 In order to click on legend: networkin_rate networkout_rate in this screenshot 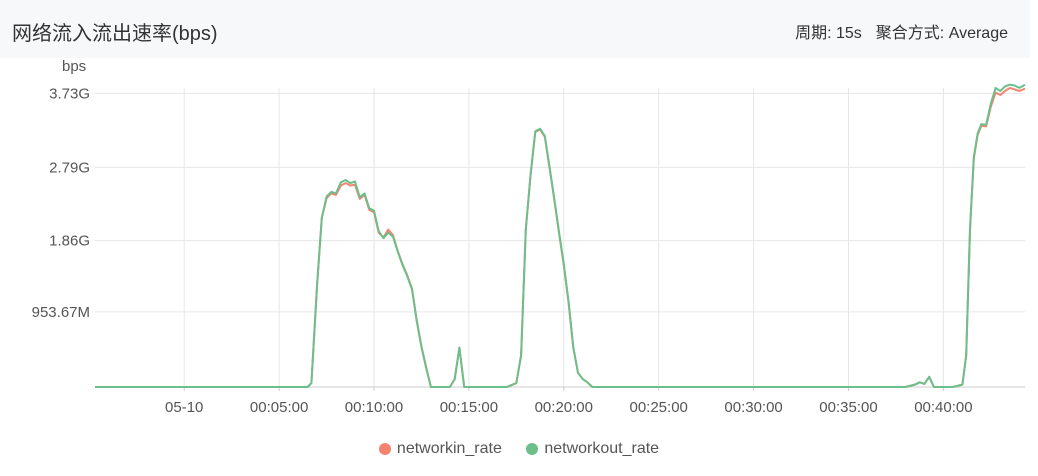, I will do `click(519, 450)`.